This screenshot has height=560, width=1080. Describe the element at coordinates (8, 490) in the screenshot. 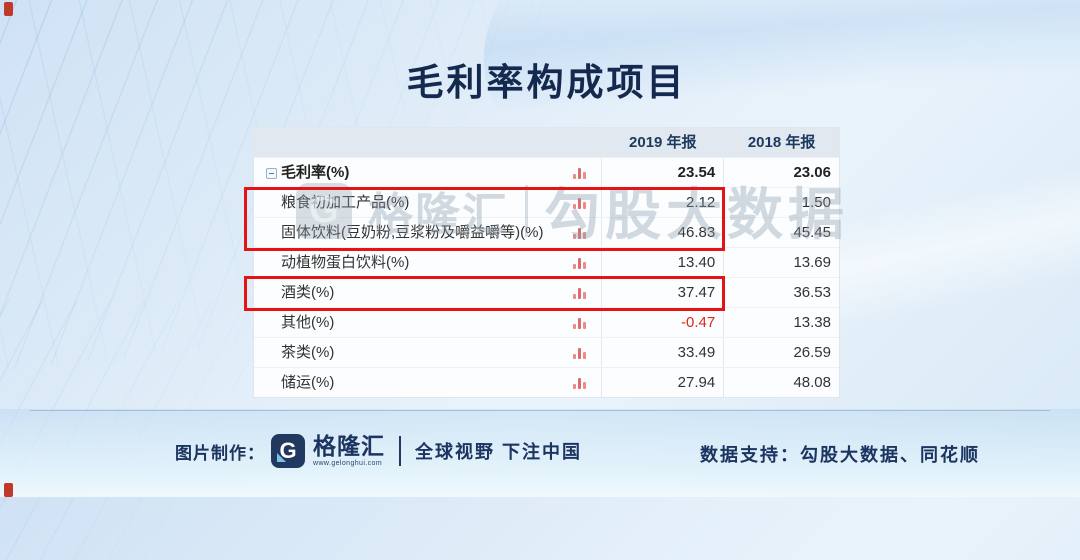

I see `corner-logo-bottom-left` at that location.